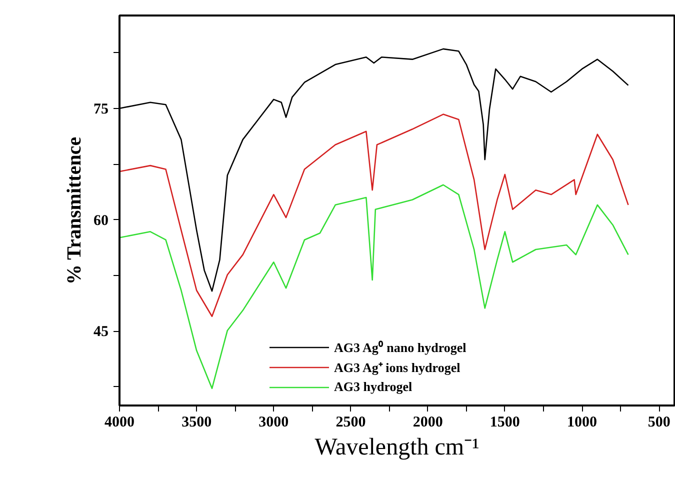 Image resolution: width=675 pixels, height=487 pixels. Describe the element at coordinates (75, 210) in the screenshot. I see `y-axis-title: % Transmittence` at that location.